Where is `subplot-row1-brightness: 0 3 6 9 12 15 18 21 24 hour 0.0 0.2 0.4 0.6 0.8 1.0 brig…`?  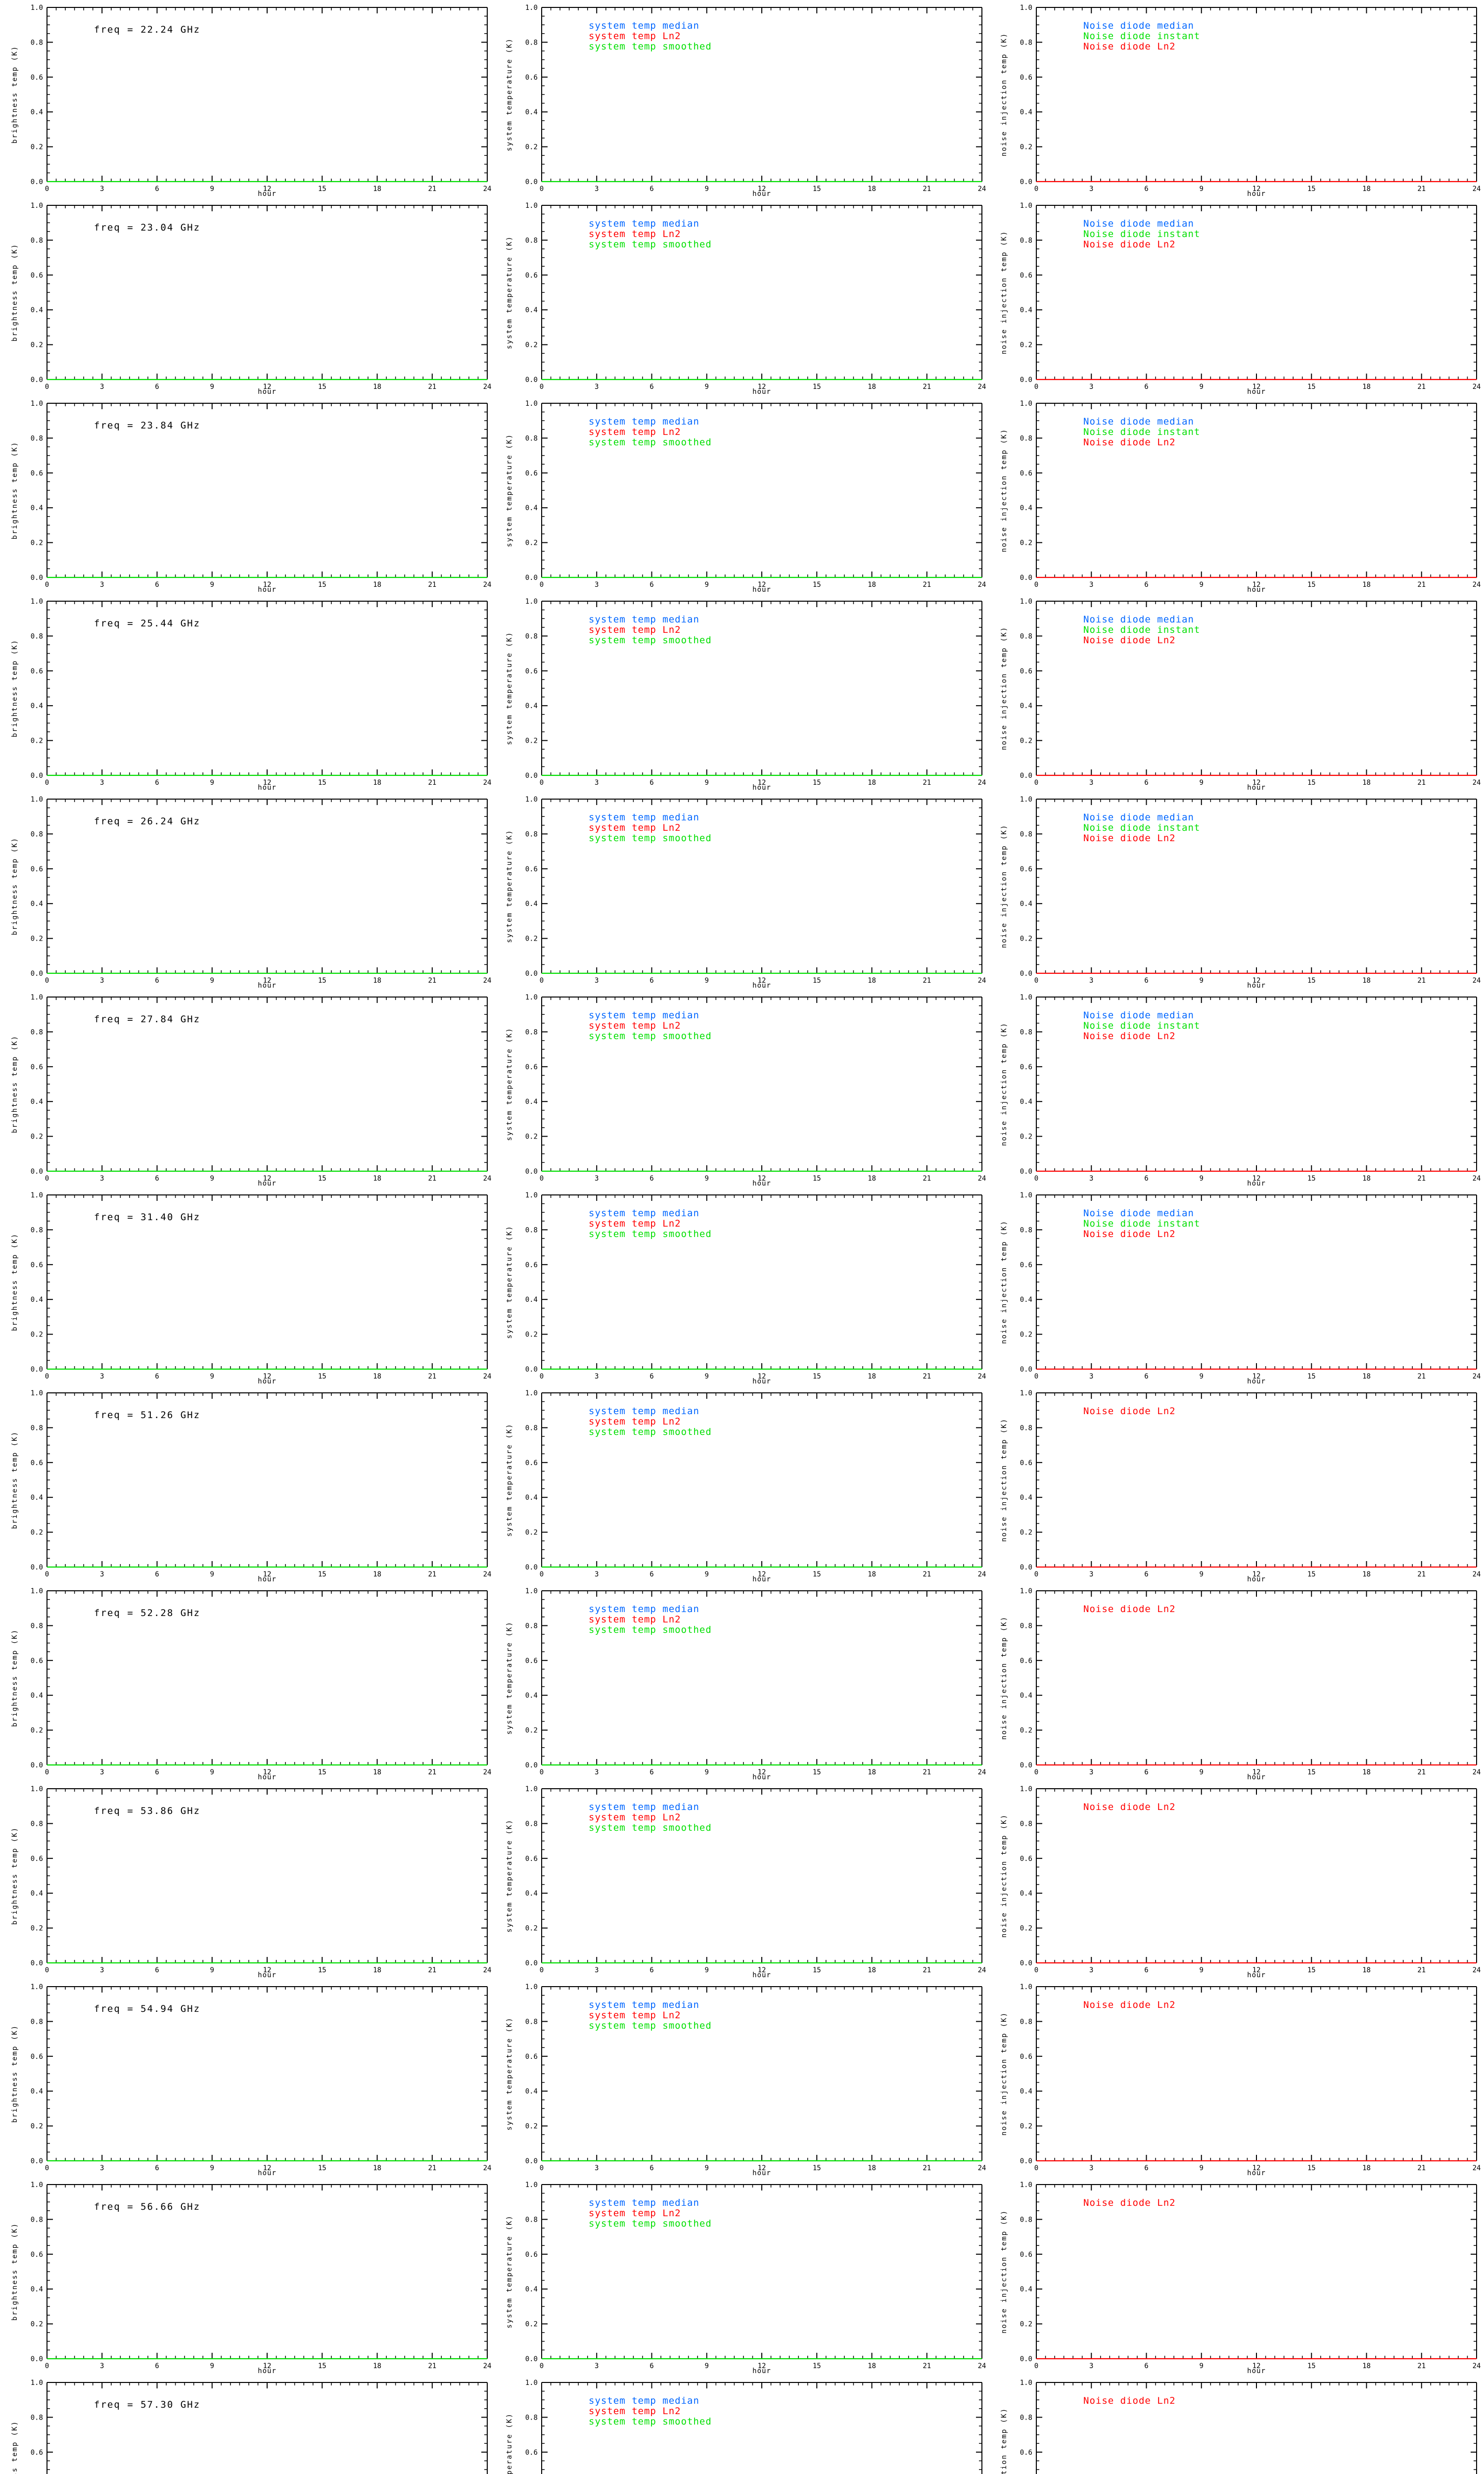
subplot-row1-brightness: 0 3 6 9 12 15 18 21 24 hour 0.0 0.2 0.4 0.6 0.8 1.0 brig… is located at coordinates (247, 99).